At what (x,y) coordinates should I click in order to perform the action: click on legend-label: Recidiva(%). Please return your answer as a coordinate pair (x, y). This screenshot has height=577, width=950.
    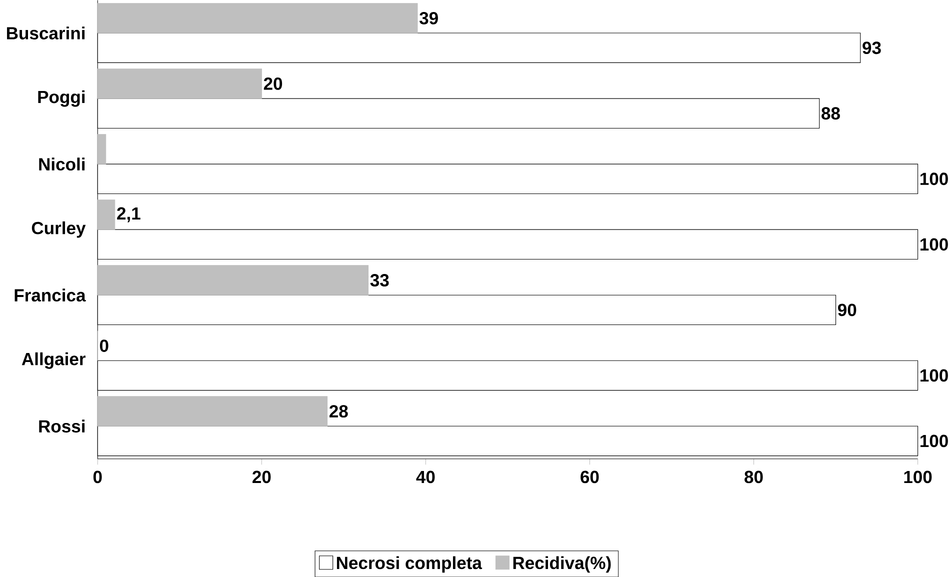
    Looking at the image, I should click on (562, 564).